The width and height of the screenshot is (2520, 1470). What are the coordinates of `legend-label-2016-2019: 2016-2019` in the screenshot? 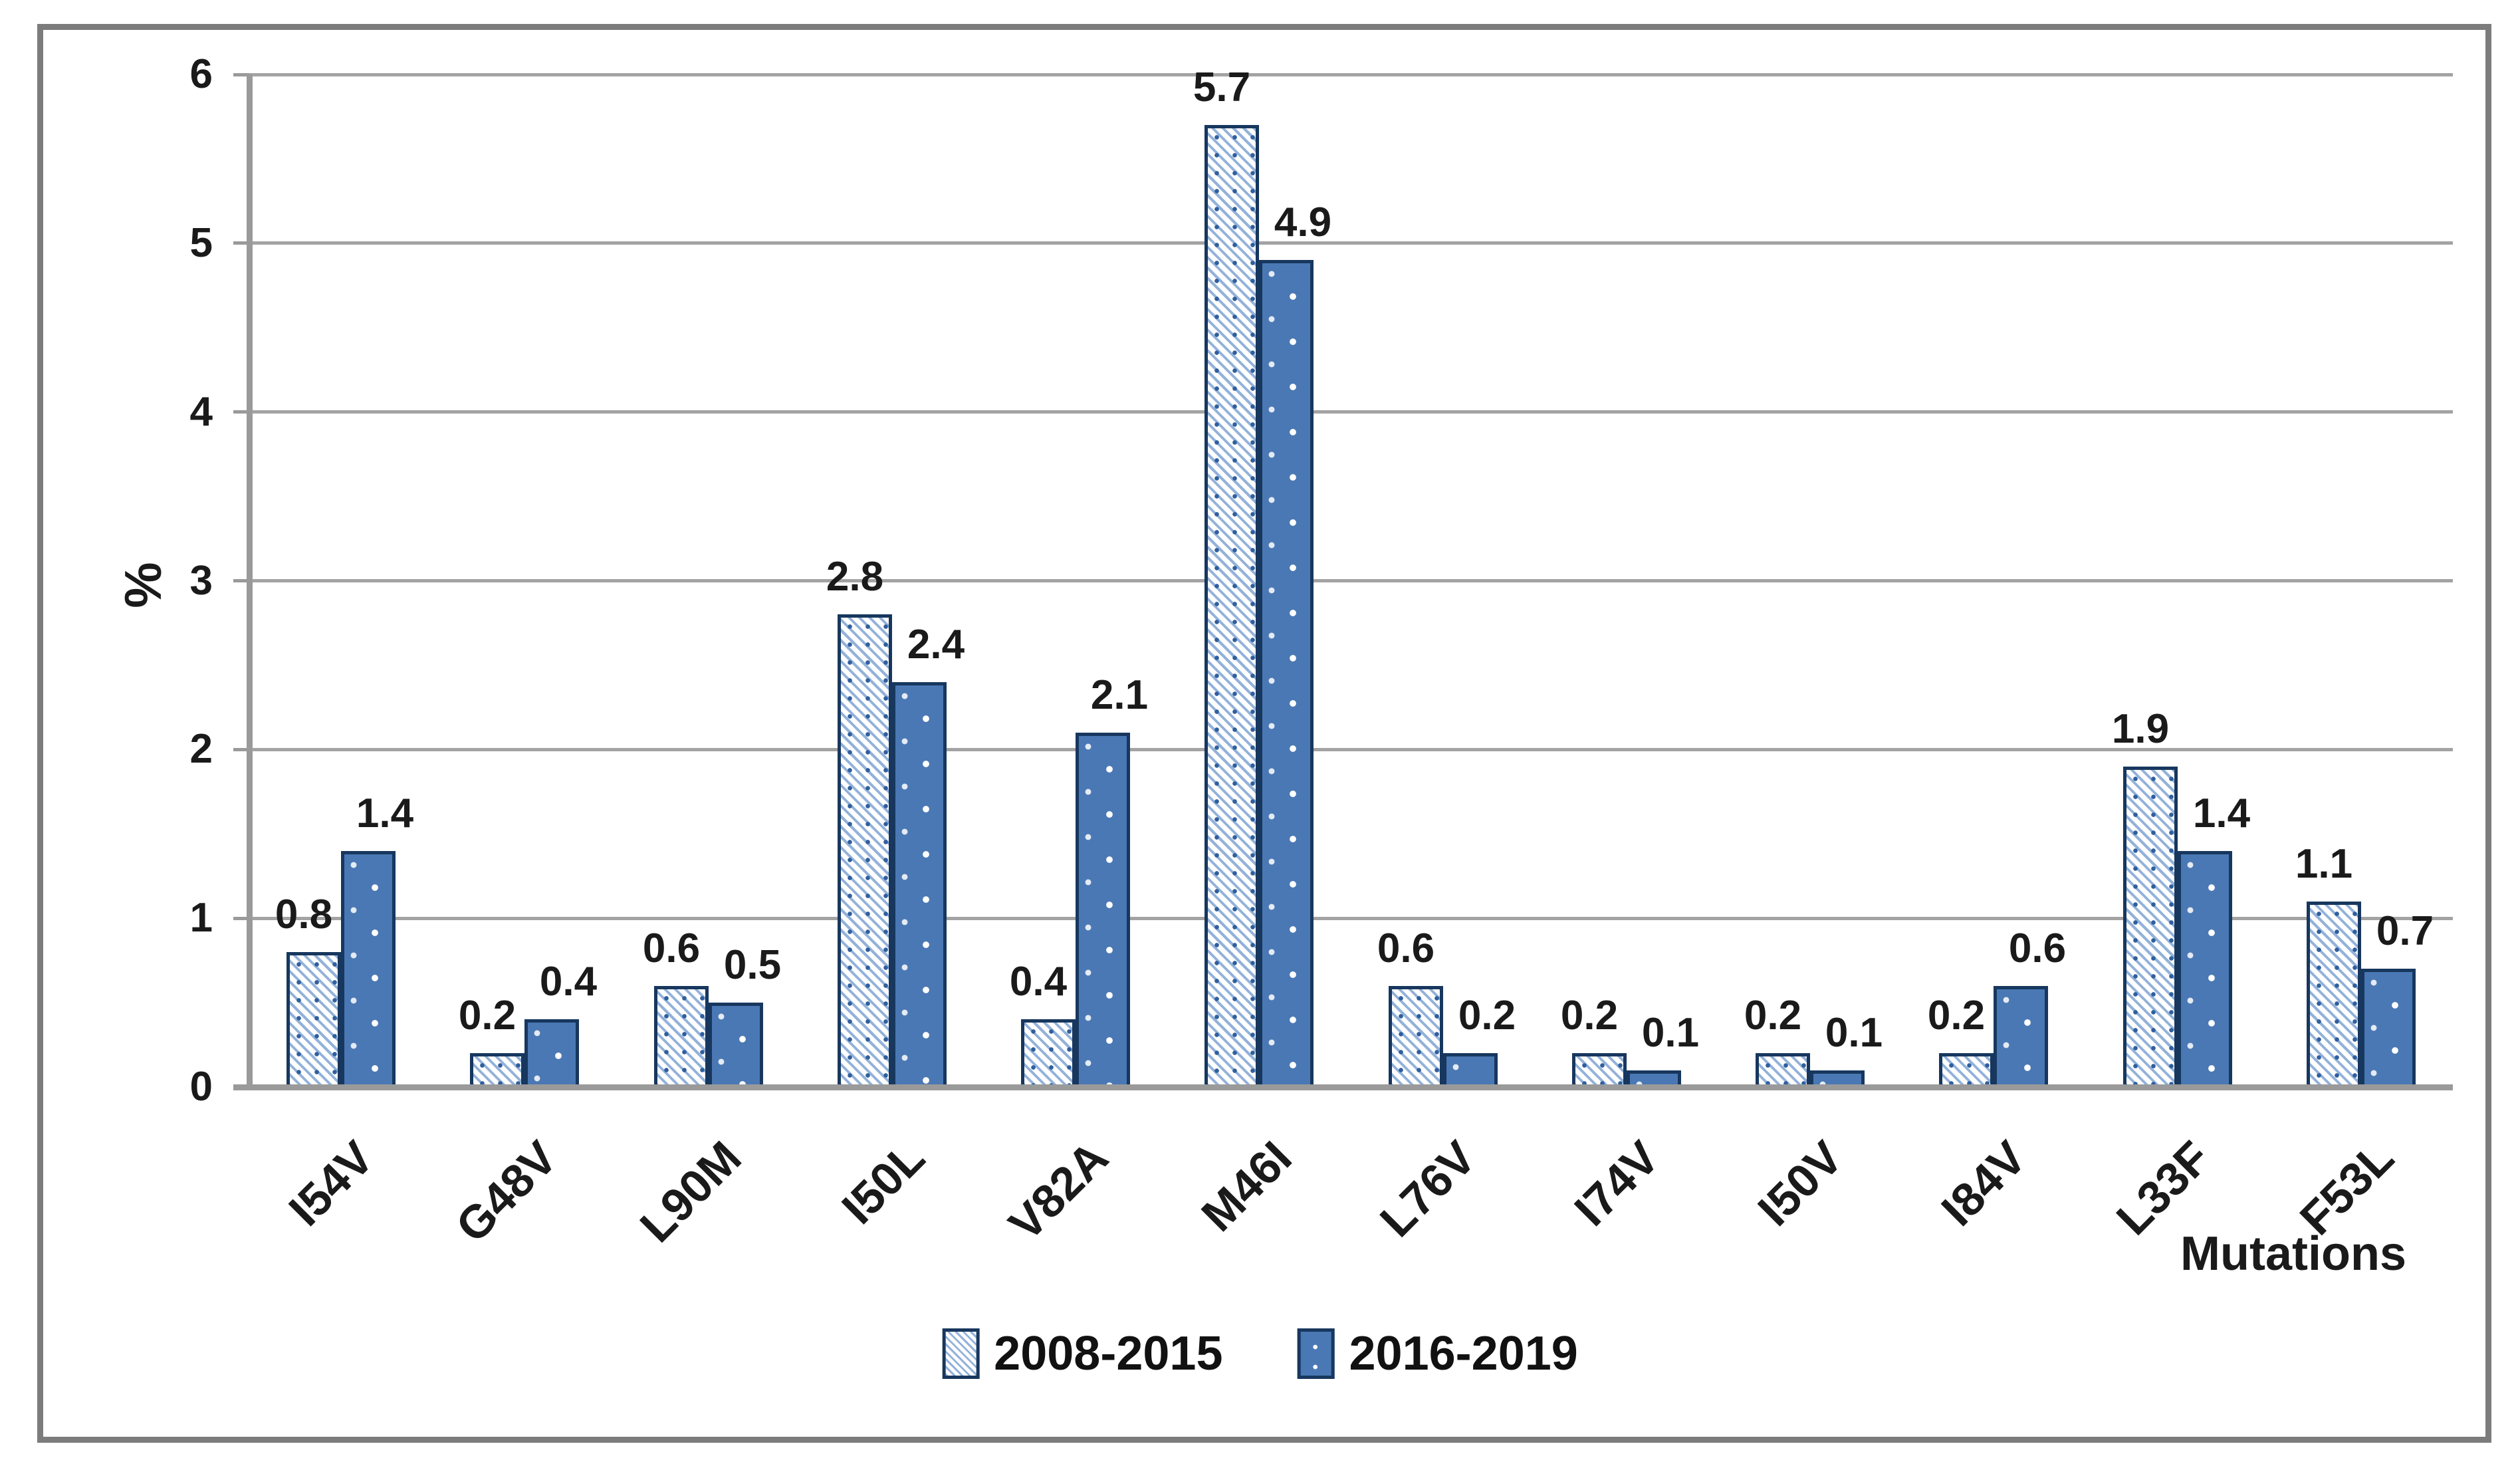 It's located at (1463, 1353).